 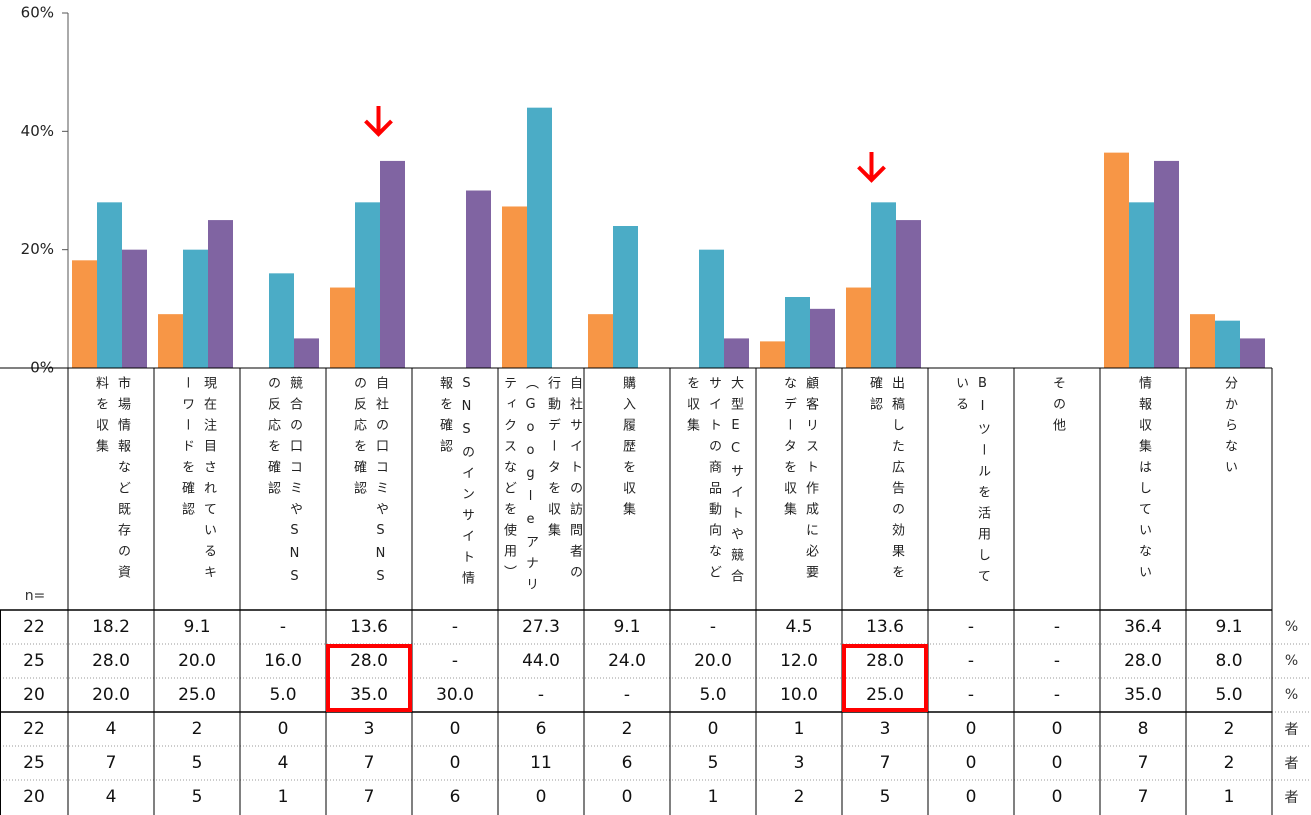 I want to click on unit-cell: %, so click(x=1291, y=661).